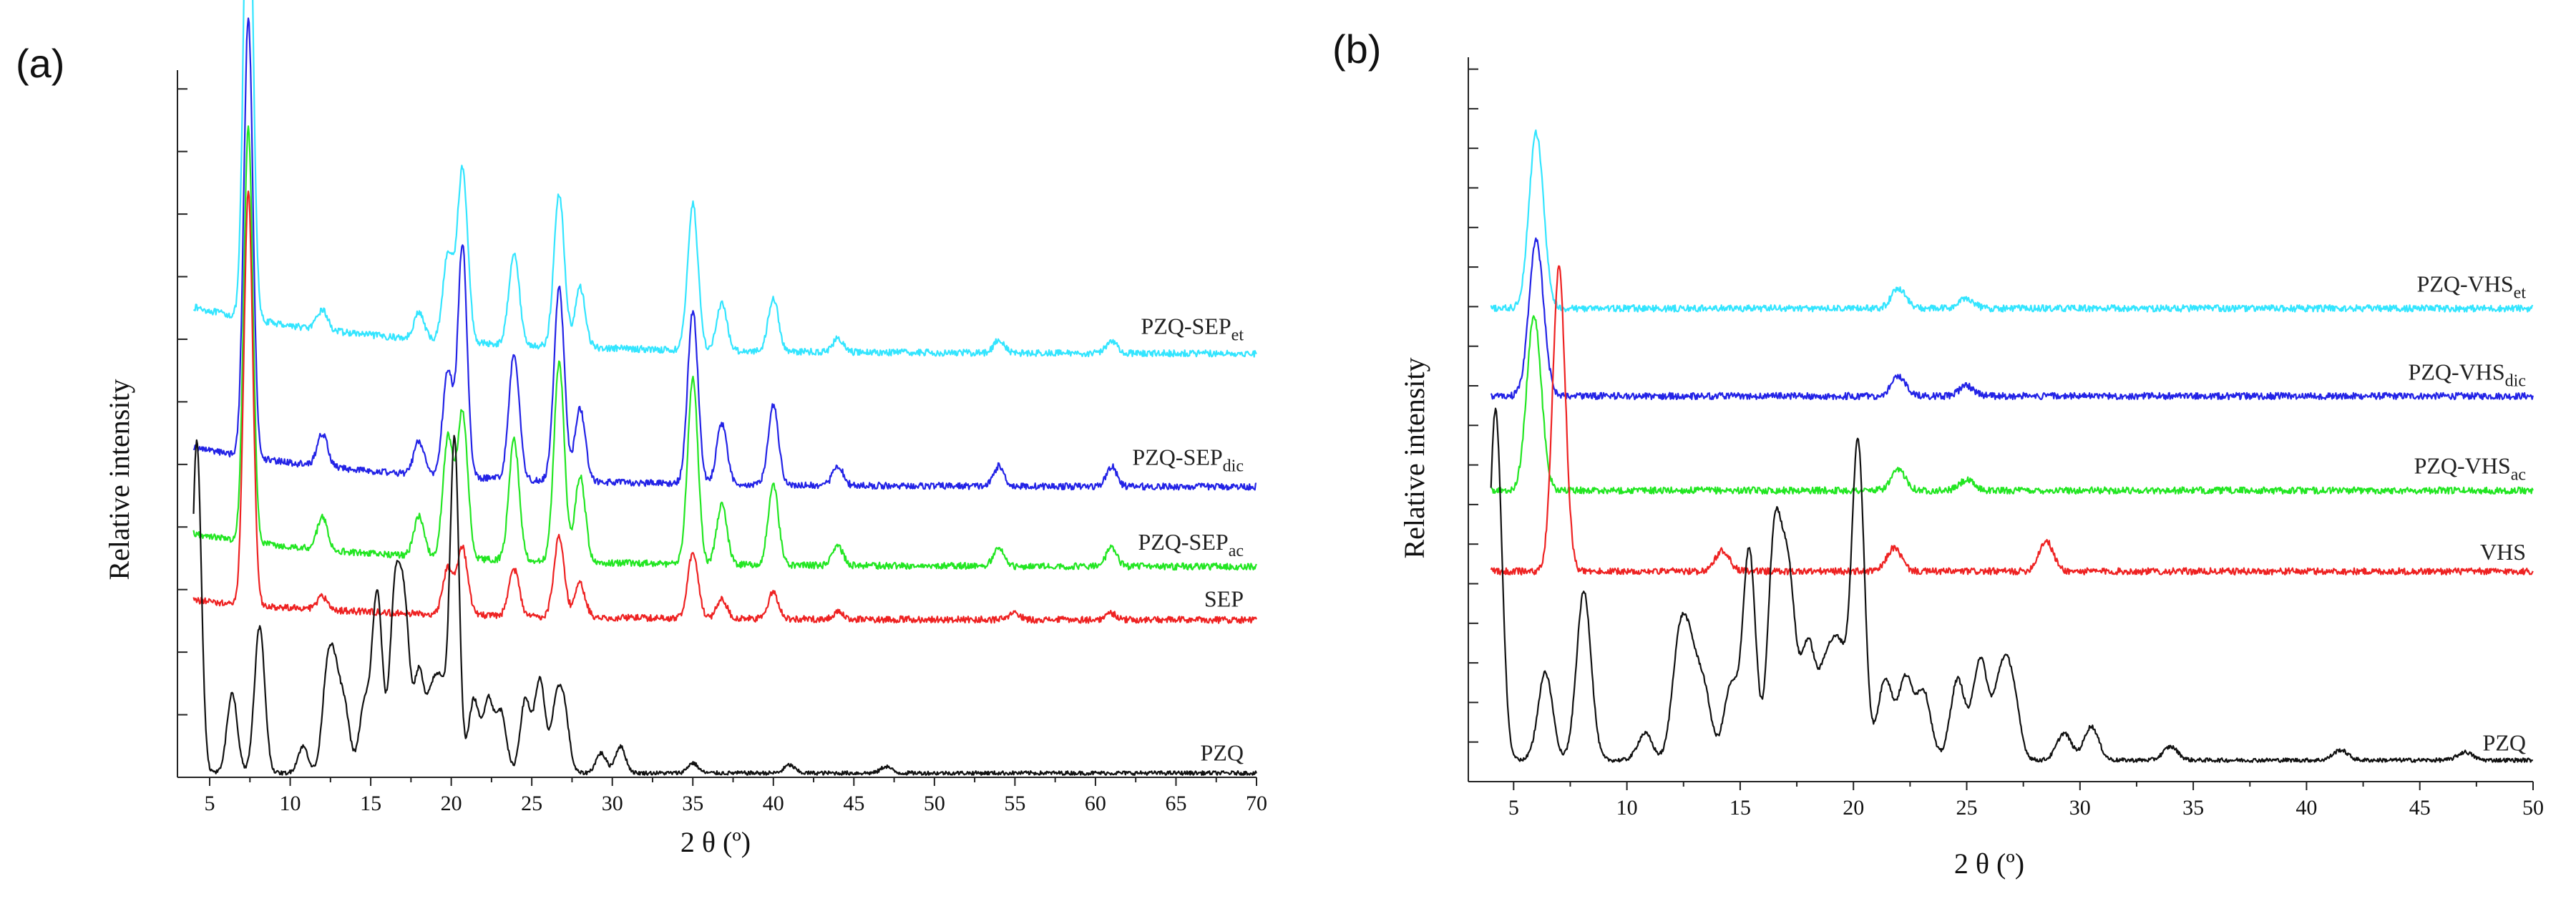 This screenshot has height=899, width=2576. Describe the element at coordinates (2467, 375) in the screenshot. I see `series-label: PZQ-VHSdic` at that location.